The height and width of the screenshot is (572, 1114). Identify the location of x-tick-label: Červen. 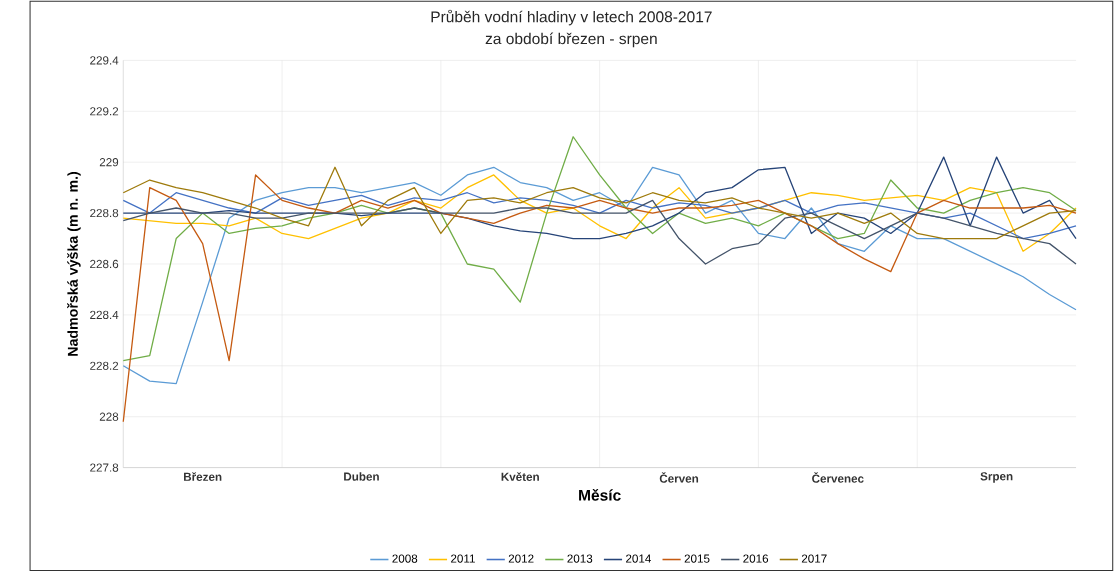
(679, 477).